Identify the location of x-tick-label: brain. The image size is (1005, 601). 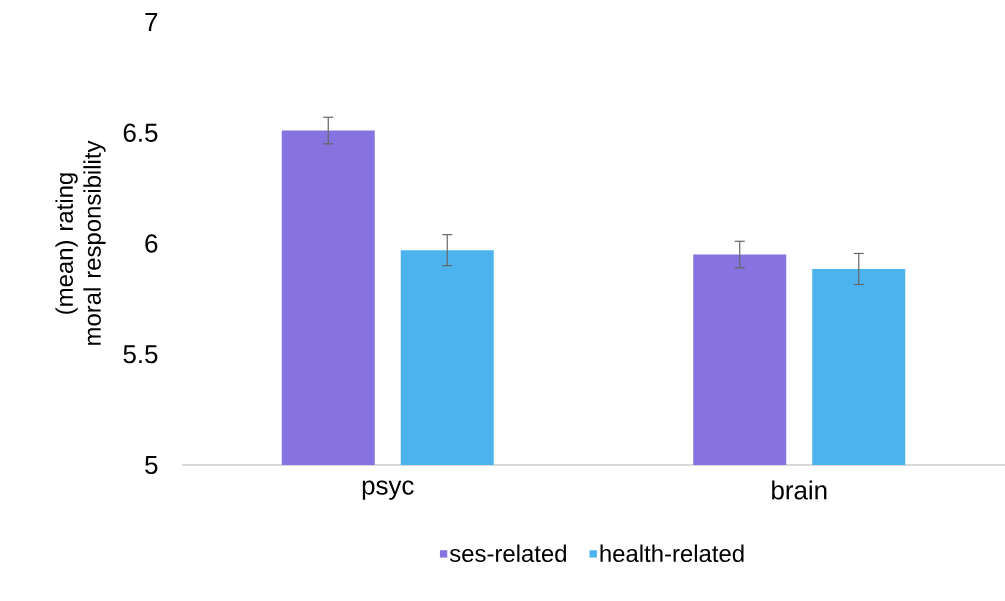
(799, 490).